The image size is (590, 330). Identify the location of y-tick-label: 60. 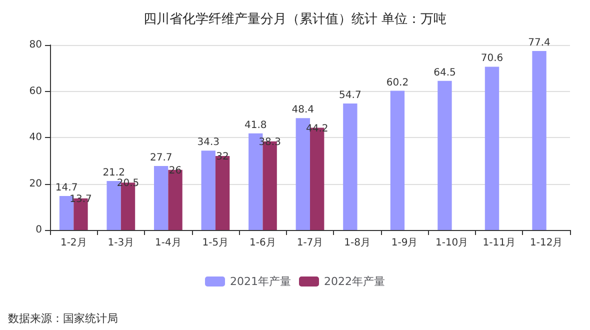
(35, 91).